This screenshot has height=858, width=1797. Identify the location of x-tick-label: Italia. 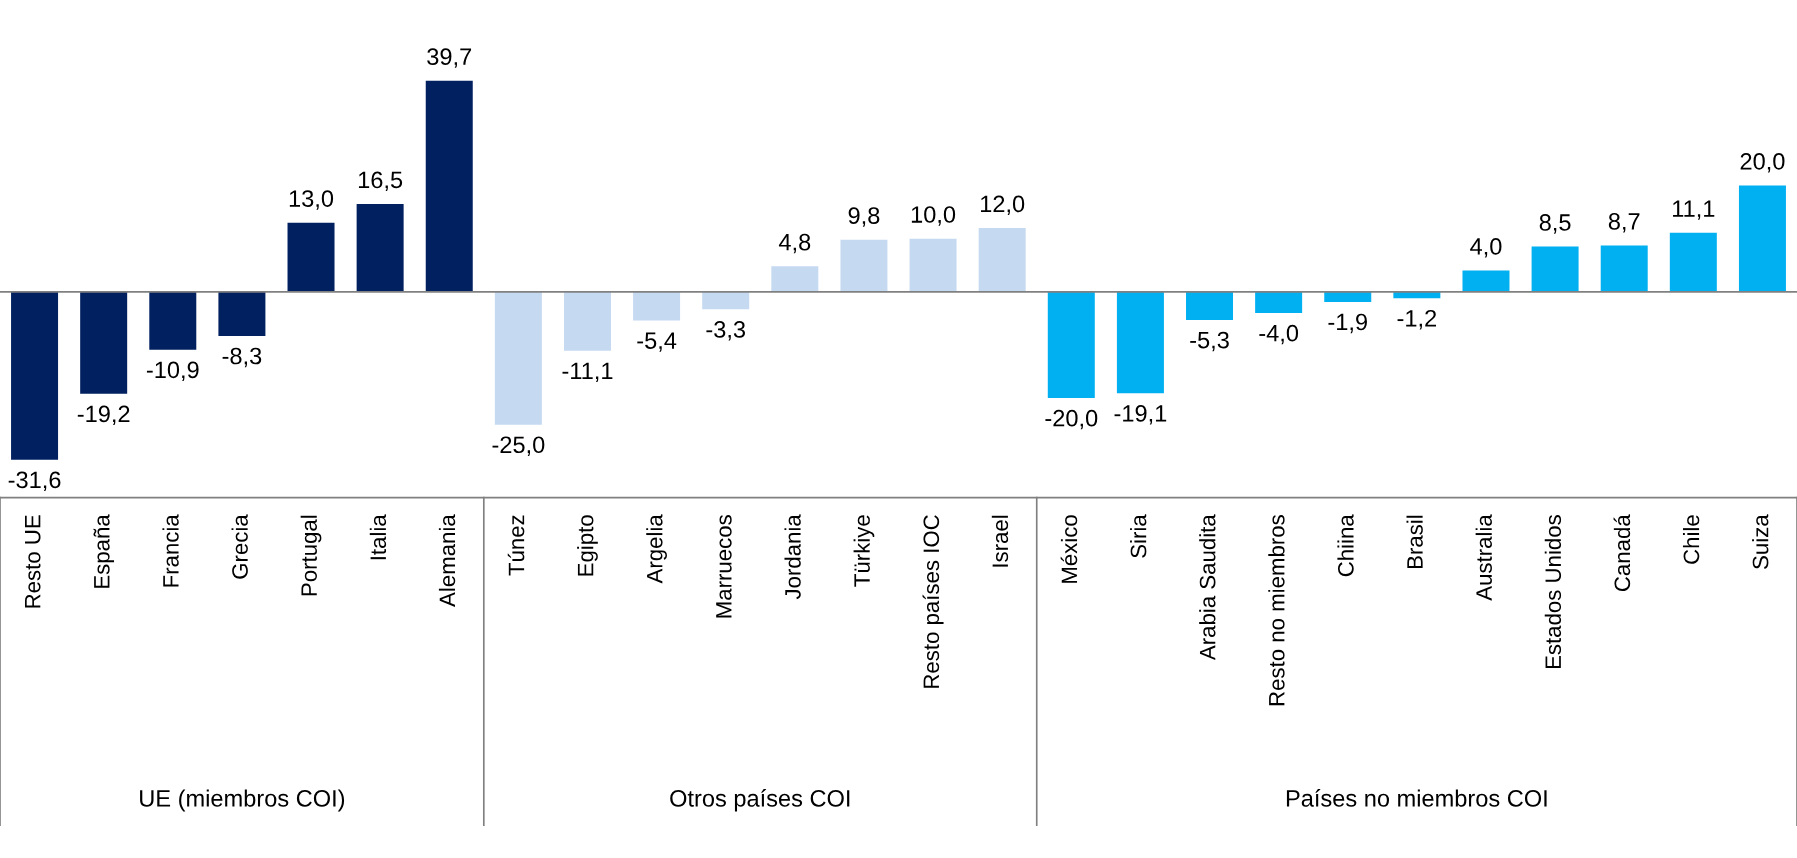
(378, 537).